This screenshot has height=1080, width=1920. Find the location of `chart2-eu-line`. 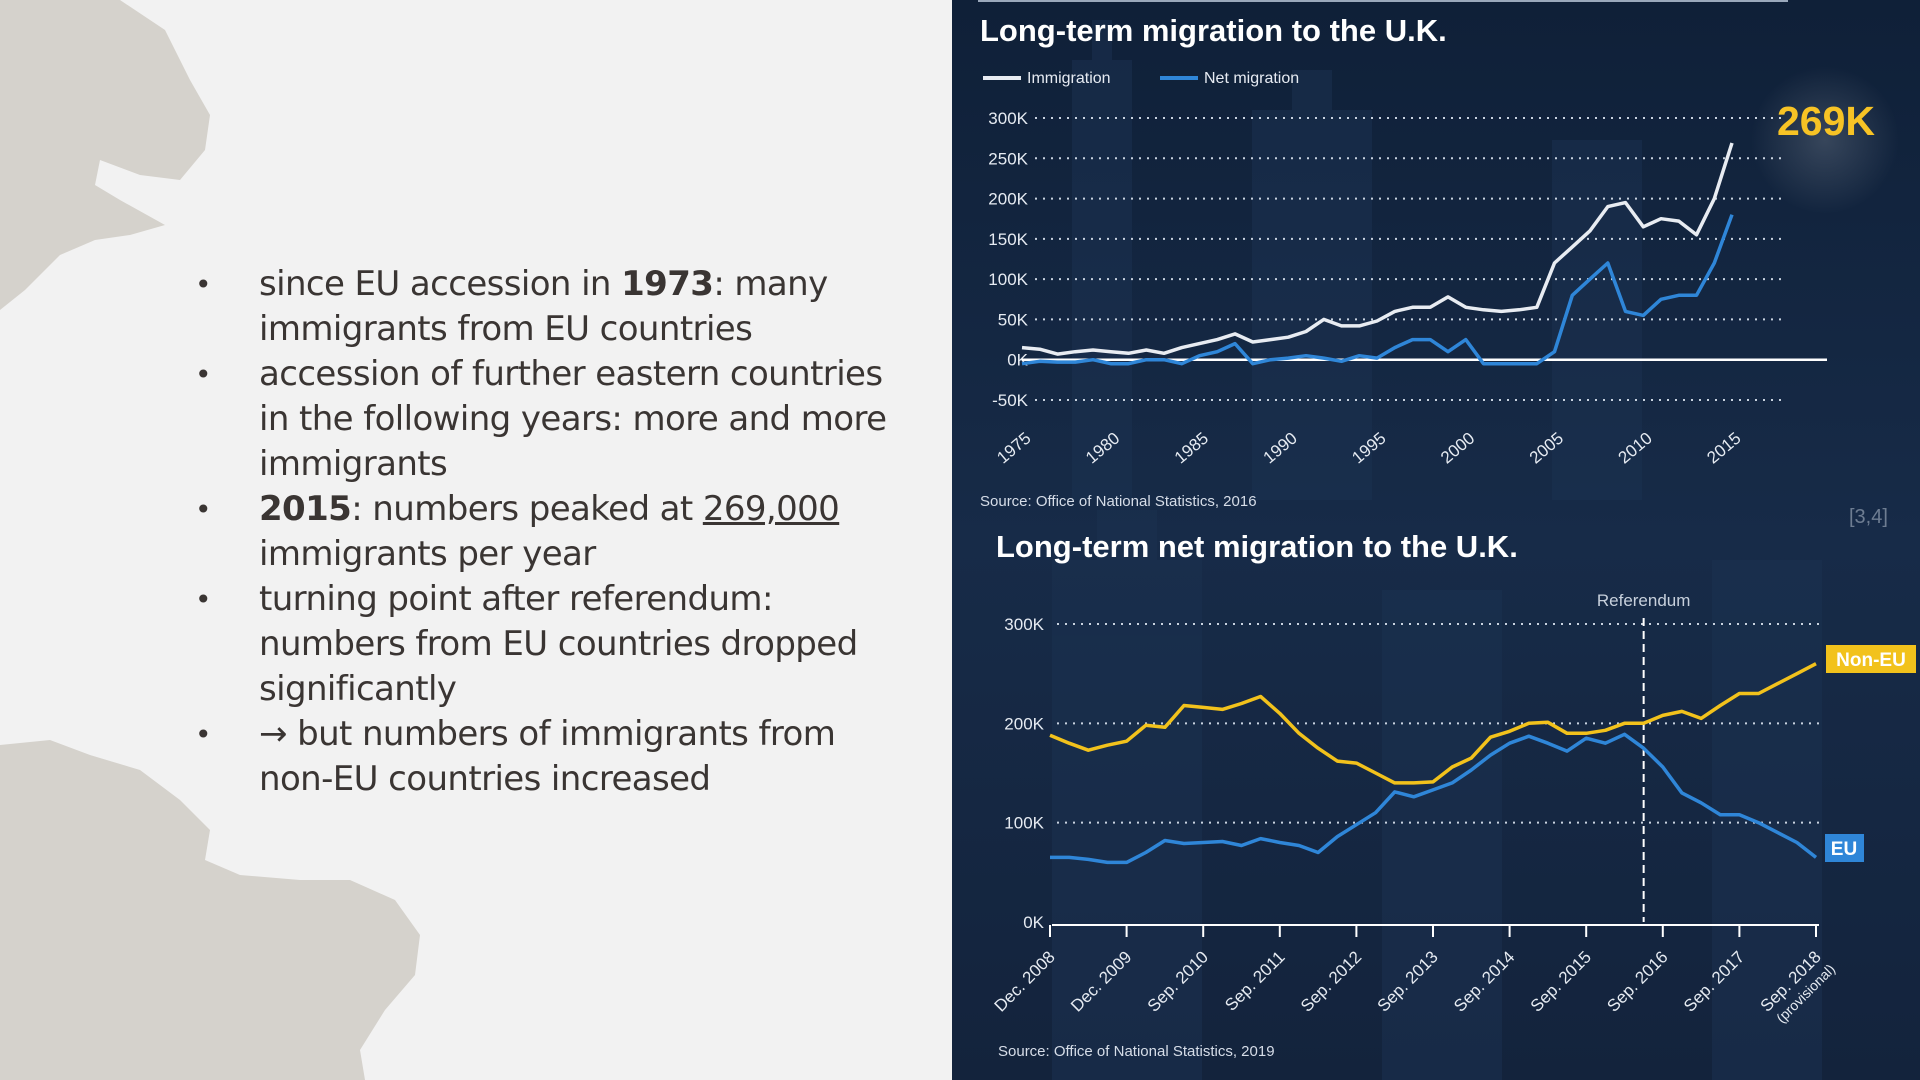

chart2-eu-line is located at coordinates (1434, 798).